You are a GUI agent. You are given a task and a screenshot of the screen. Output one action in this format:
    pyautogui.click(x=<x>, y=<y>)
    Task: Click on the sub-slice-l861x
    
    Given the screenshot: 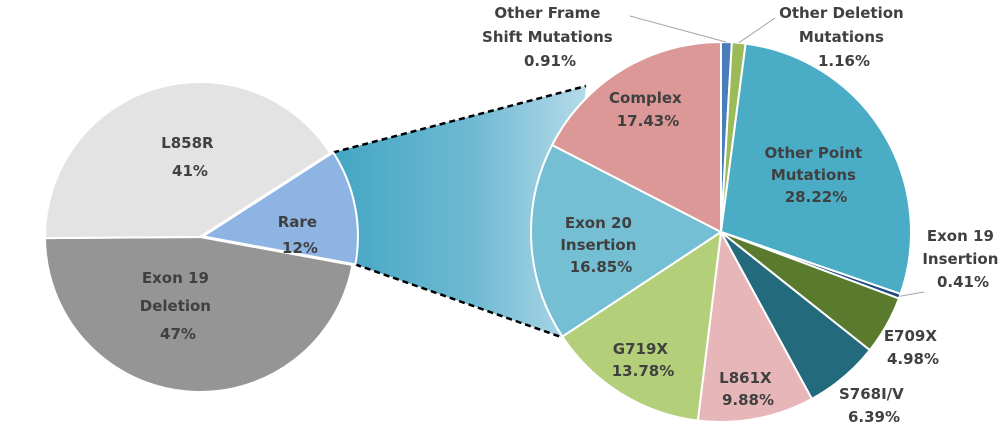 What is the action you would take?
    pyautogui.click(x=755, y=325)
    